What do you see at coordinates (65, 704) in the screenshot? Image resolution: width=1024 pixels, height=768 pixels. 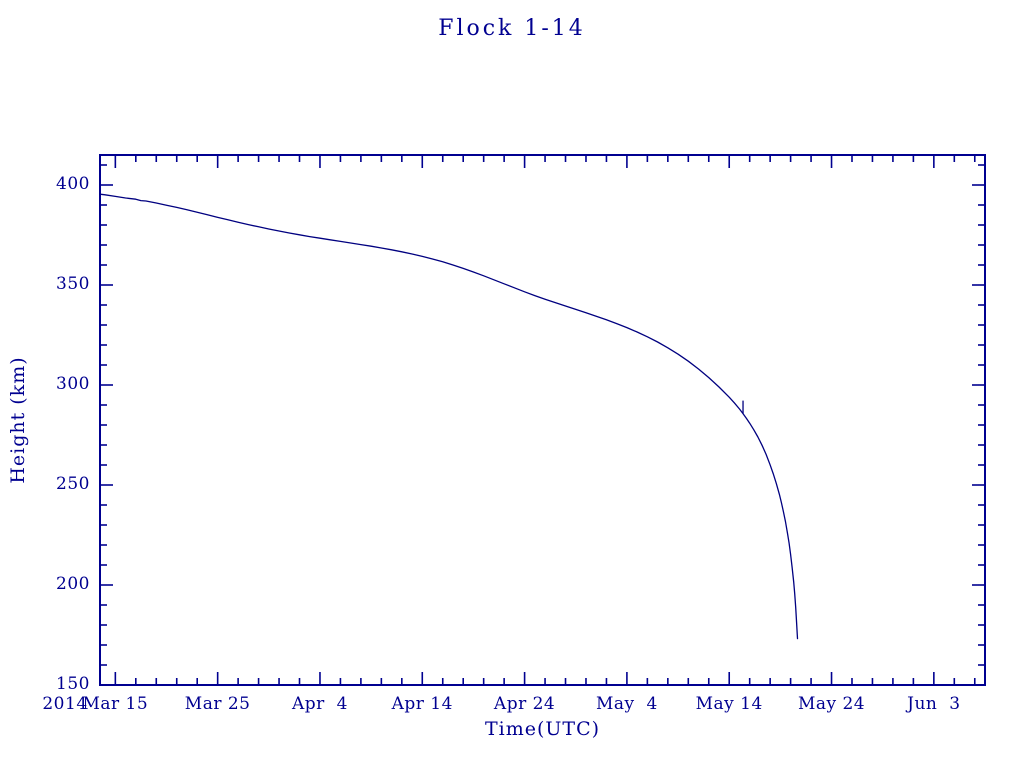 I see `x-axis-year-label: 2014` at bounding box center [65, 704].